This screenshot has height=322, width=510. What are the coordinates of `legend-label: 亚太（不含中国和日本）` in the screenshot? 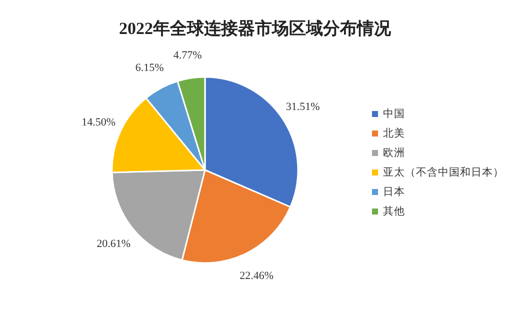 It's located at (443, 172).